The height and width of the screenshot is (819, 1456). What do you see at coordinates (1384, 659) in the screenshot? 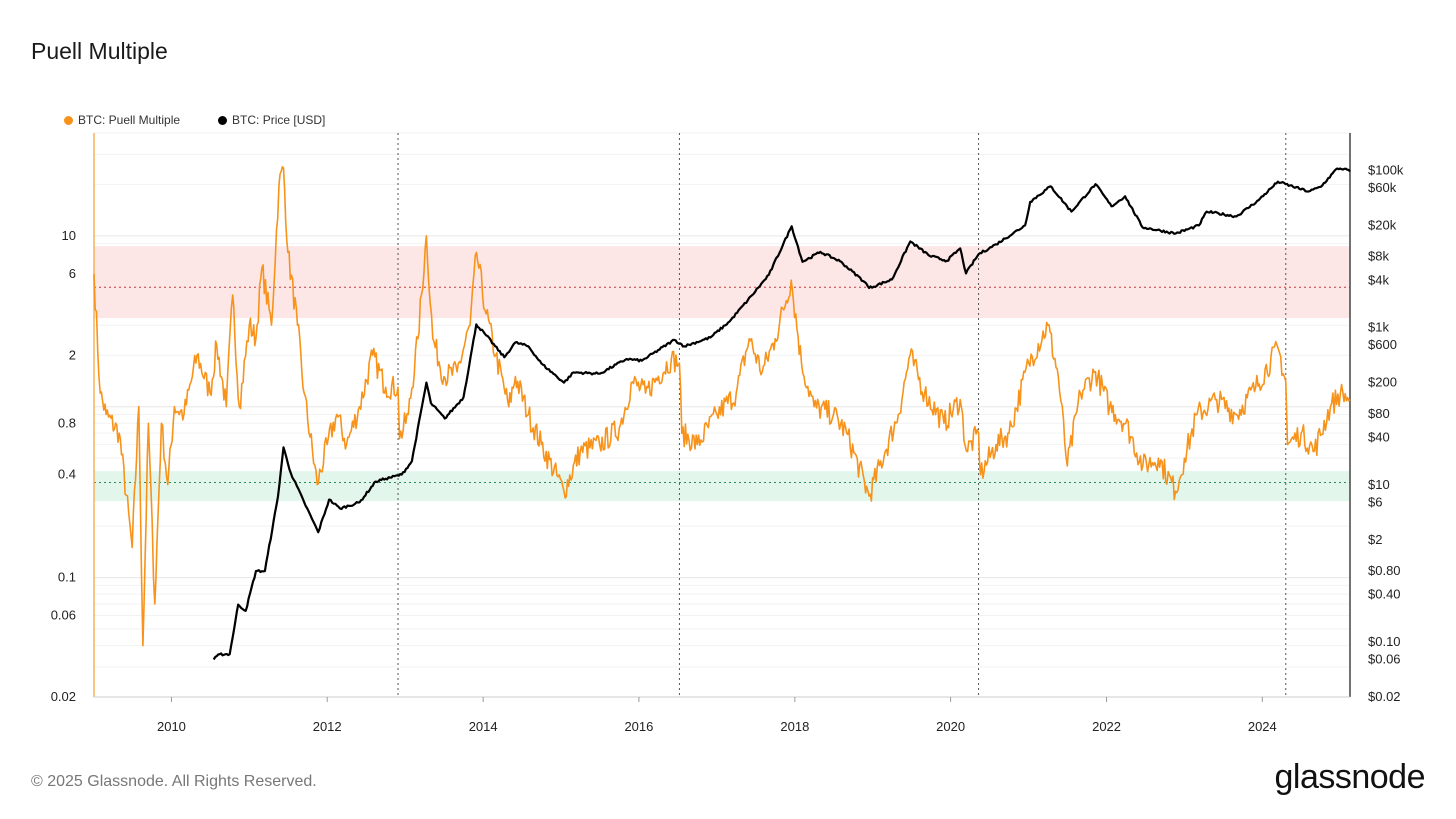
I see `right-axis-tick-label: $0.06` at bounding box center [1384, 659].